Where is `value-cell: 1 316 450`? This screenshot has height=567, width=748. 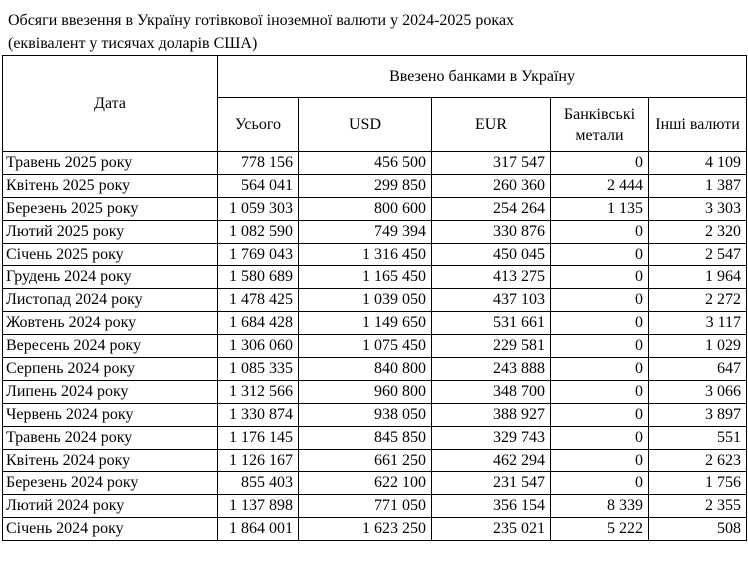
value-cell: 1 316 450 is located at coordinates (365, 254).